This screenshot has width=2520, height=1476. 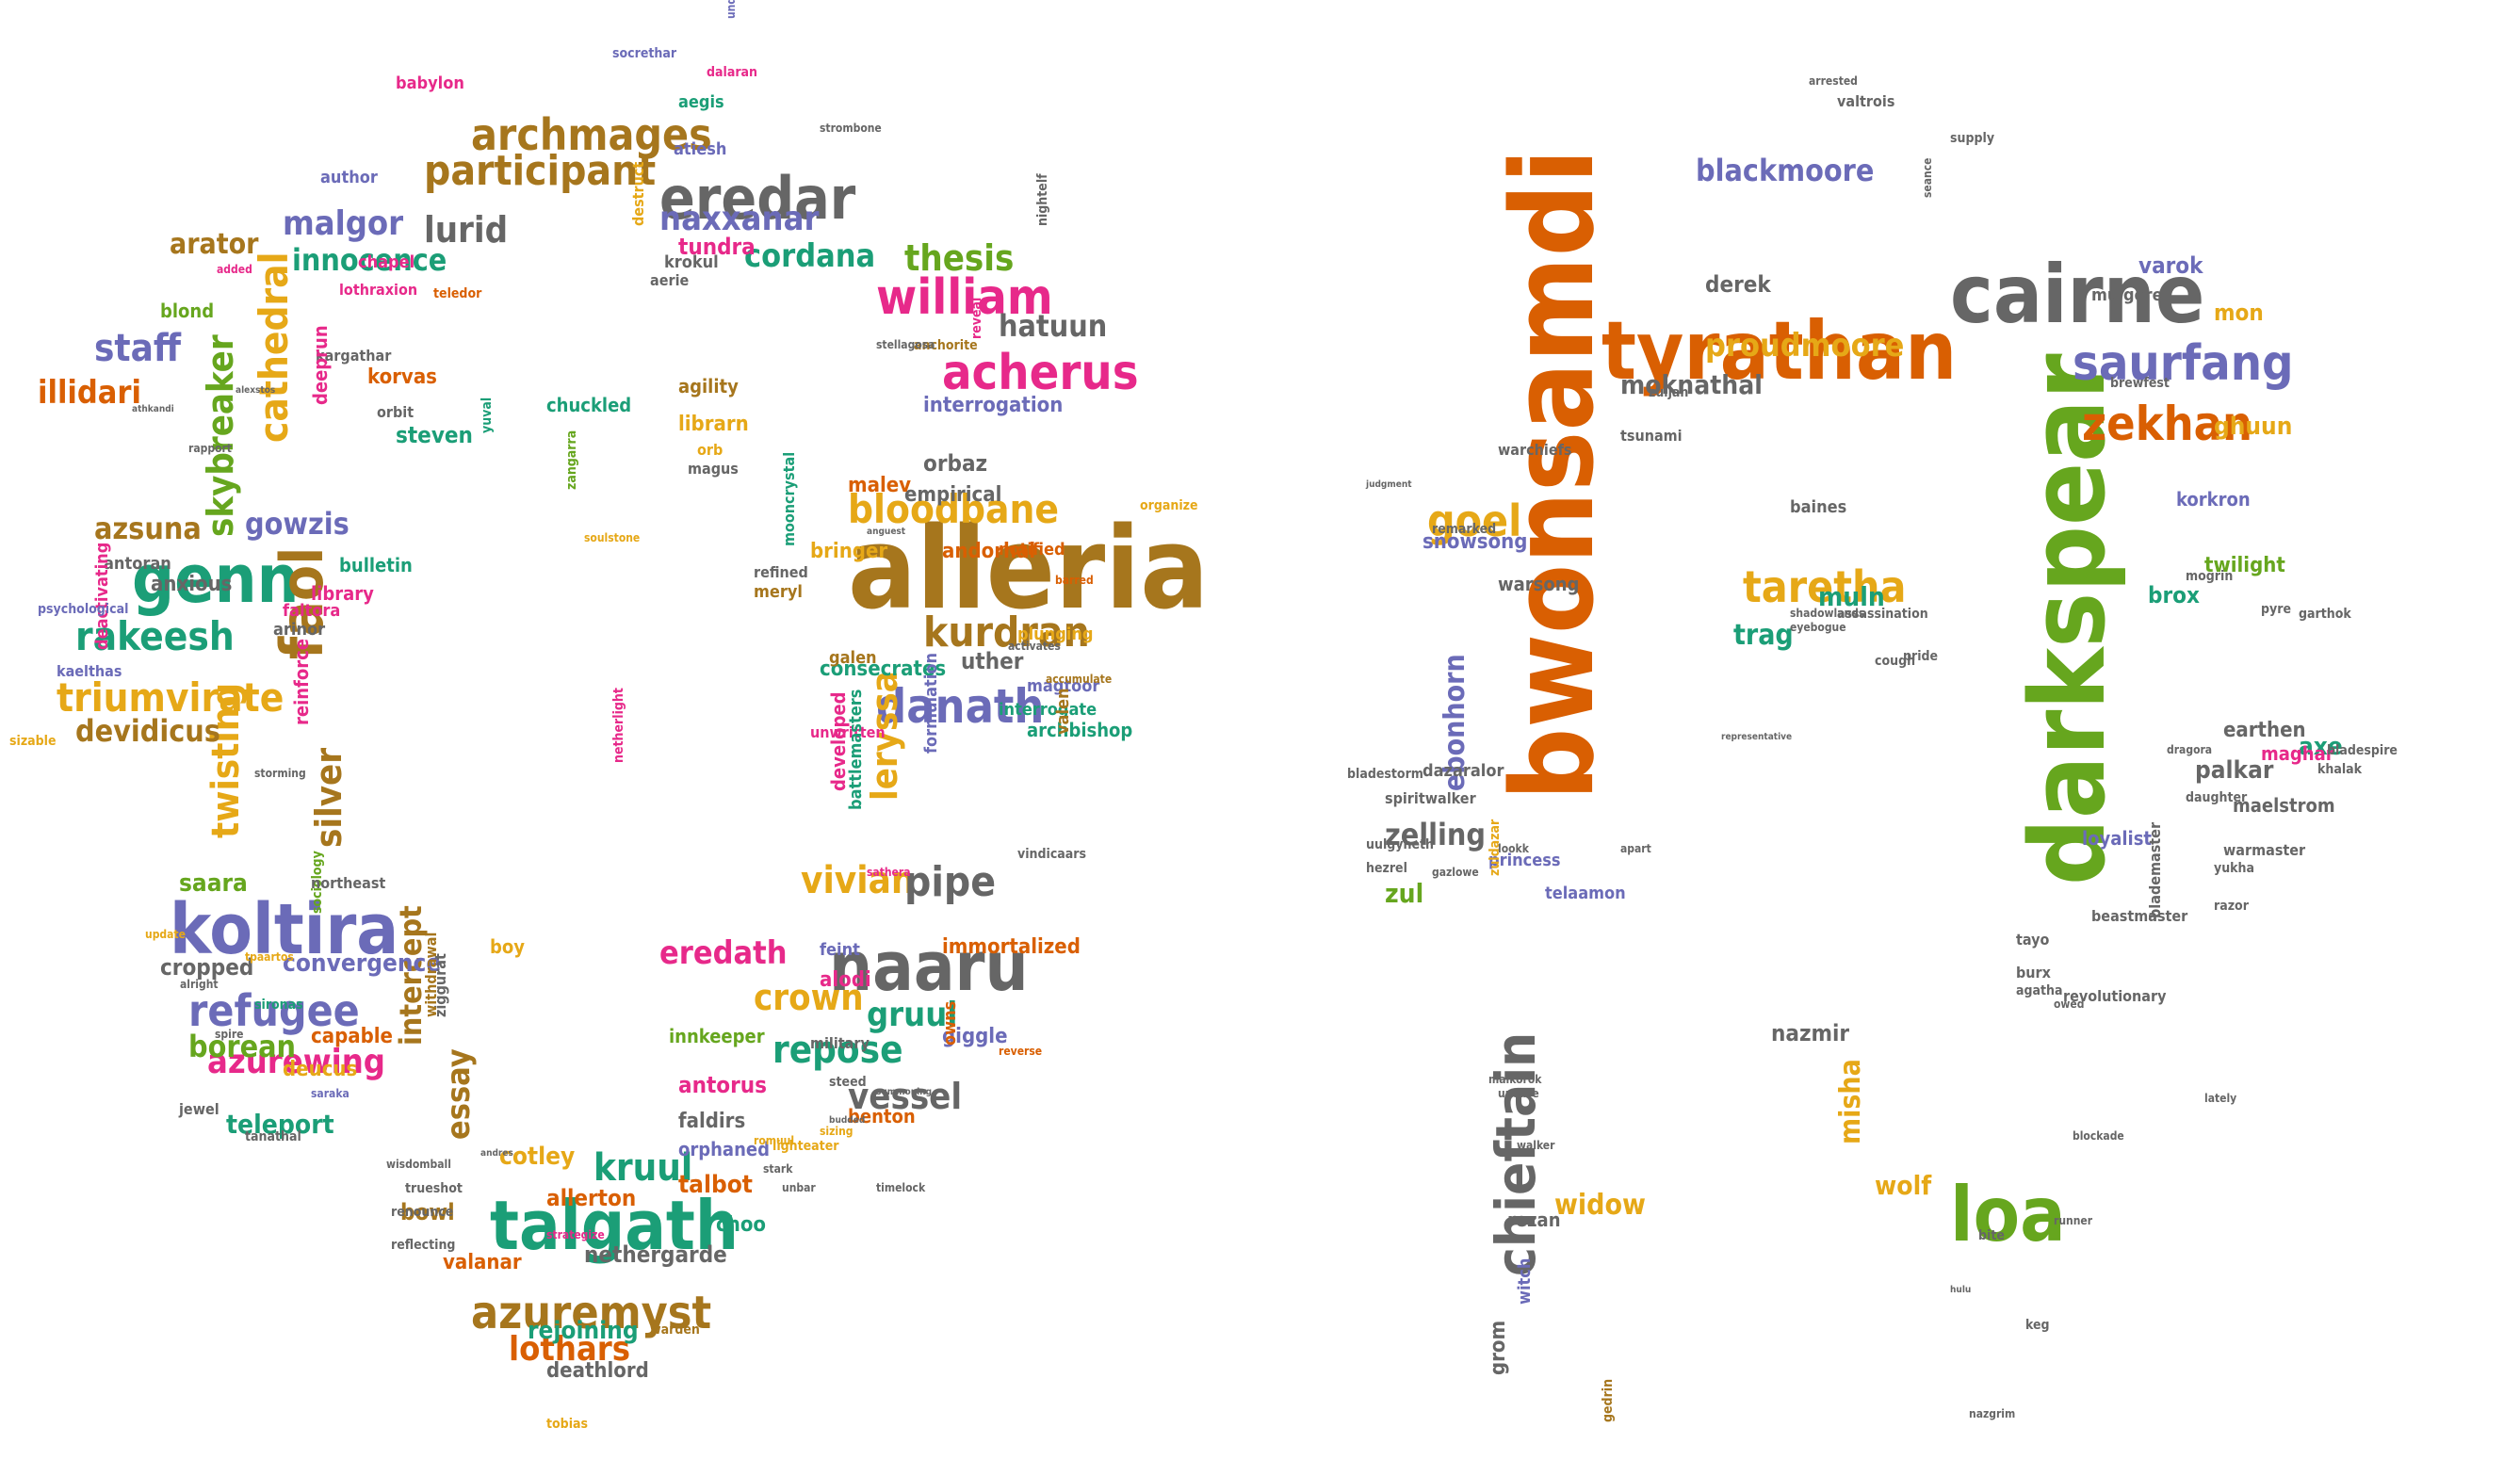 I want to click on alliance-word-naxxanar: naxxanar, so click(x=739, y=219).